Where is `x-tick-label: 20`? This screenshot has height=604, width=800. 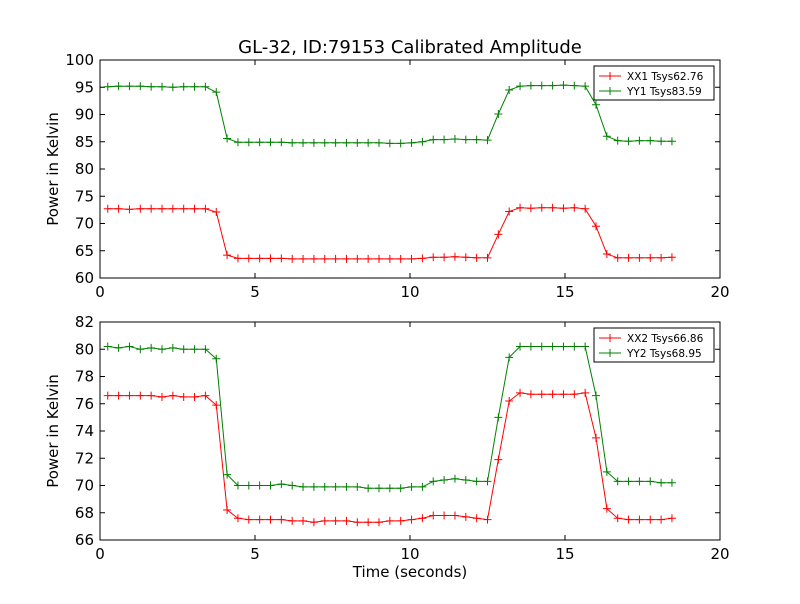
x-tick-label: 20 is located at coordinates (719, 292).